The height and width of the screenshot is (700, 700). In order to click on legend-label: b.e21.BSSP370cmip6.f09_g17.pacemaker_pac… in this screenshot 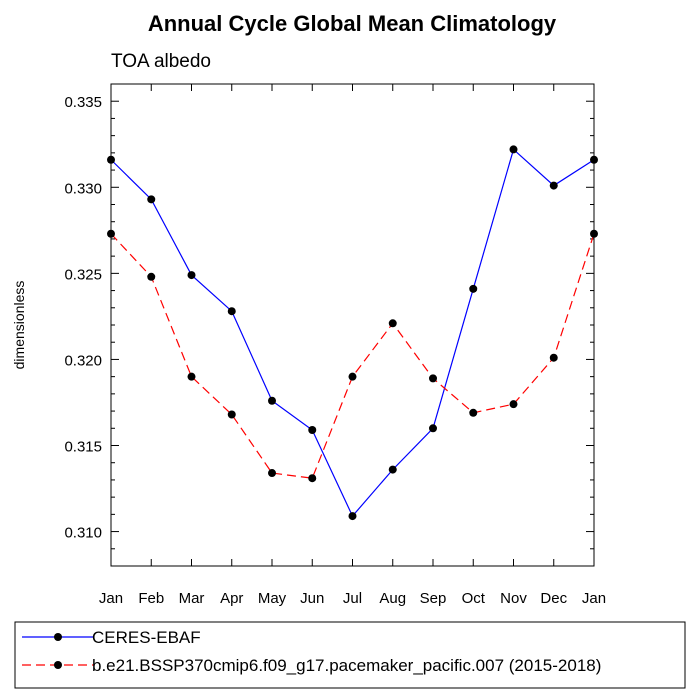, I will do `click(346, 665)`.